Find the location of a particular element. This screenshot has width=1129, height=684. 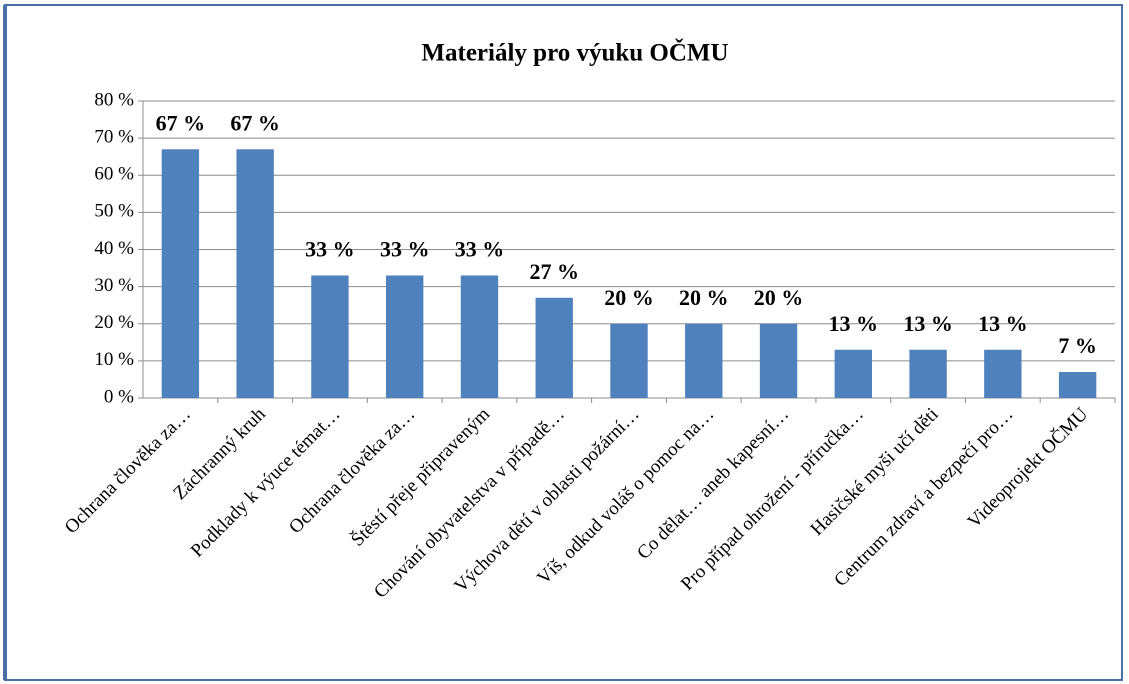

y-tick-label: 40 % is located at coordinates (114, 248).